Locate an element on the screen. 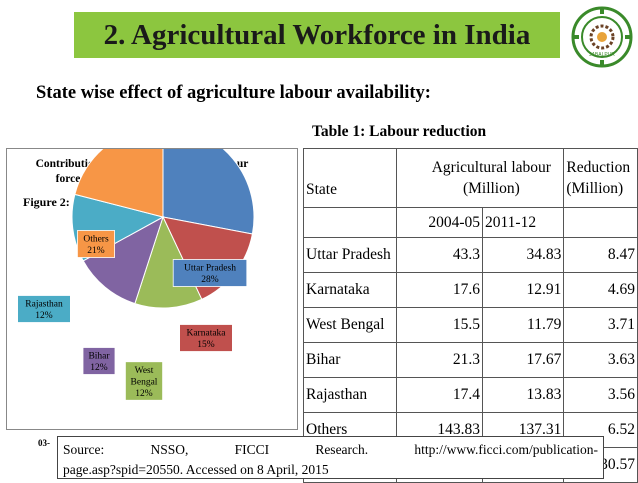 The width and height of the screenshot is (638, 483). pie-label-text: West is located at coordinates (144, 371).